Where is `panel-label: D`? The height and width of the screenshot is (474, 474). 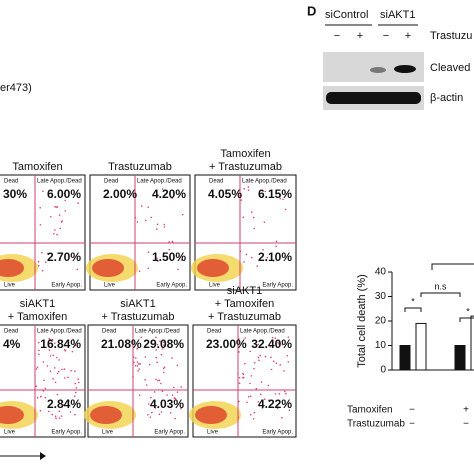 panel-label: D is located at coordinates (311, 10).